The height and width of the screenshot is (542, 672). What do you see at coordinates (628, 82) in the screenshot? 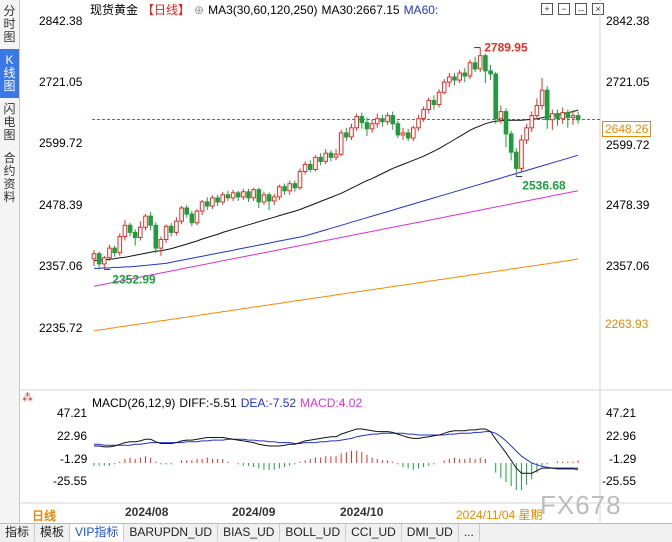
I see `y-axis-label-right: 2721.05` at bounding box center [628, 82].